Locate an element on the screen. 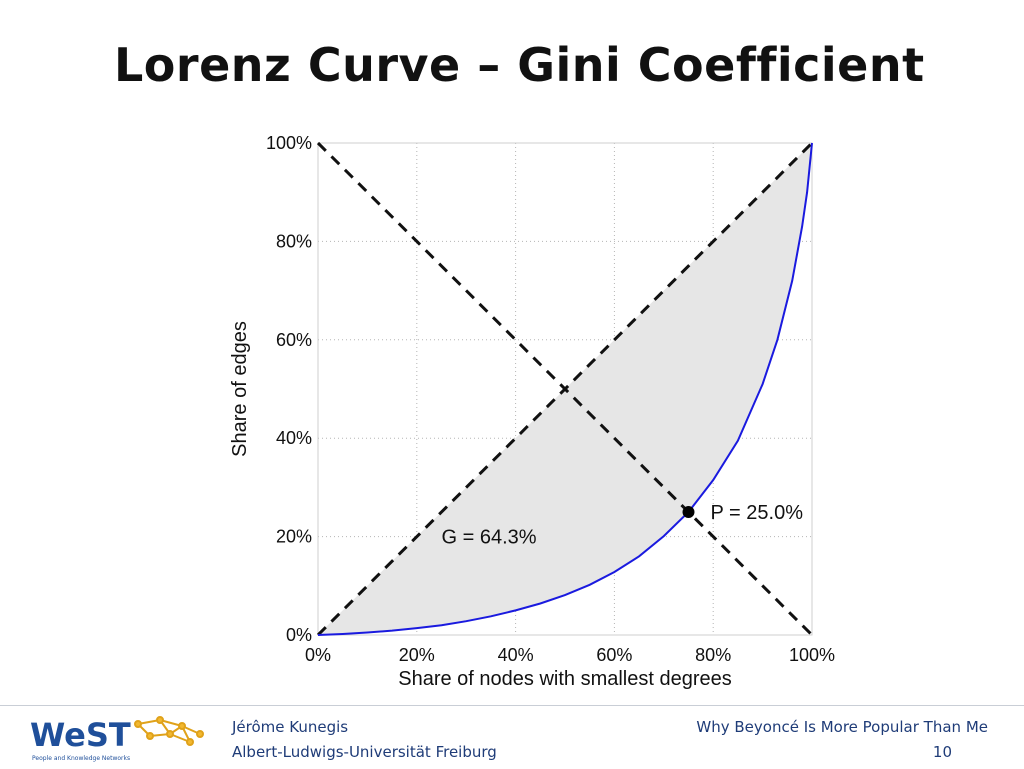 The height and width of the screenshot is (769, 1024). y-tick-label: 60% is located at coordinates (294, 340).